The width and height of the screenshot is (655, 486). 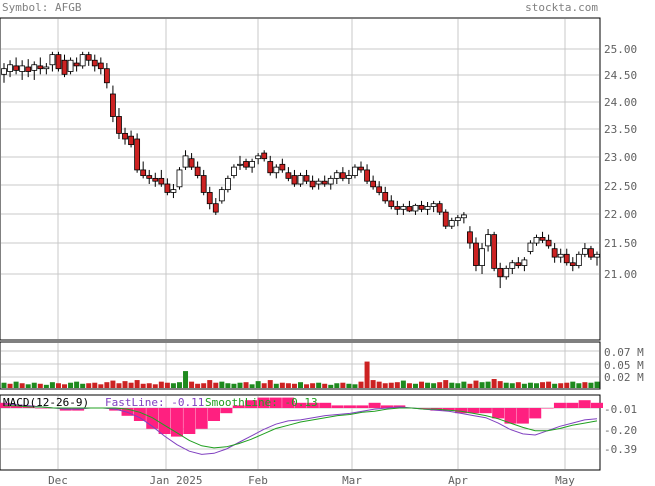 I want to click on xtick-label: Dec, so click(x=58, y=480).